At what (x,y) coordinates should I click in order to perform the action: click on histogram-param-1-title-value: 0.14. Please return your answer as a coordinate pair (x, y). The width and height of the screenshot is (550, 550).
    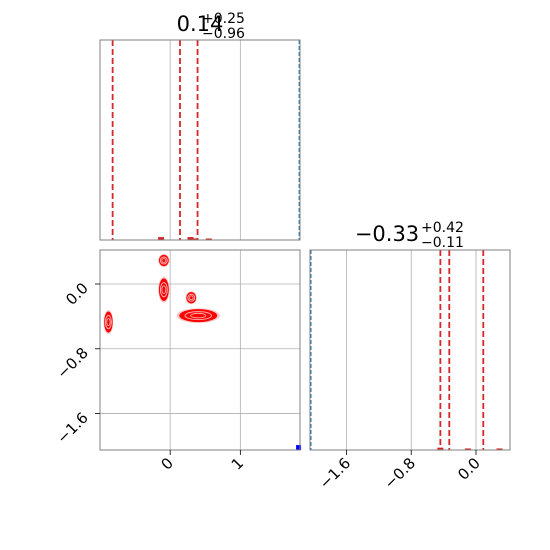
    Looking at the image, I should click on (200, 24).